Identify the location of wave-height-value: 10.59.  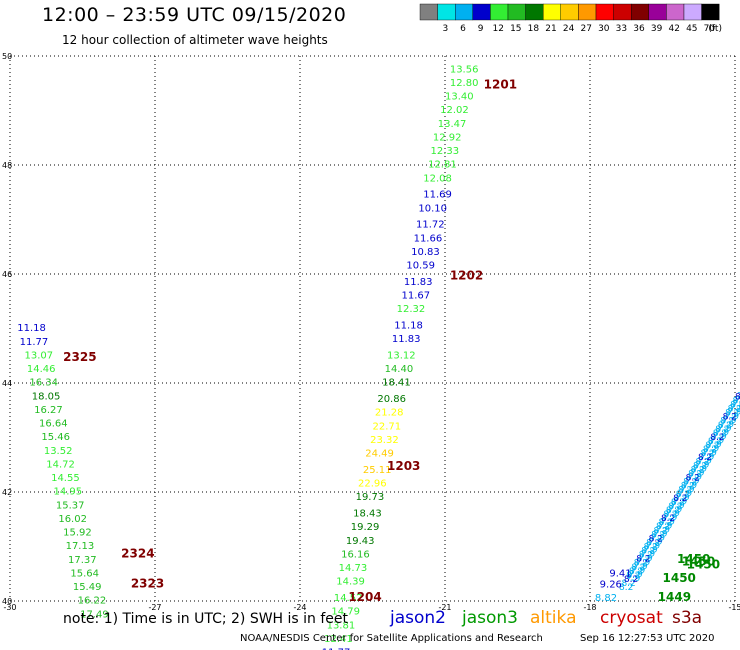
(420, 266).